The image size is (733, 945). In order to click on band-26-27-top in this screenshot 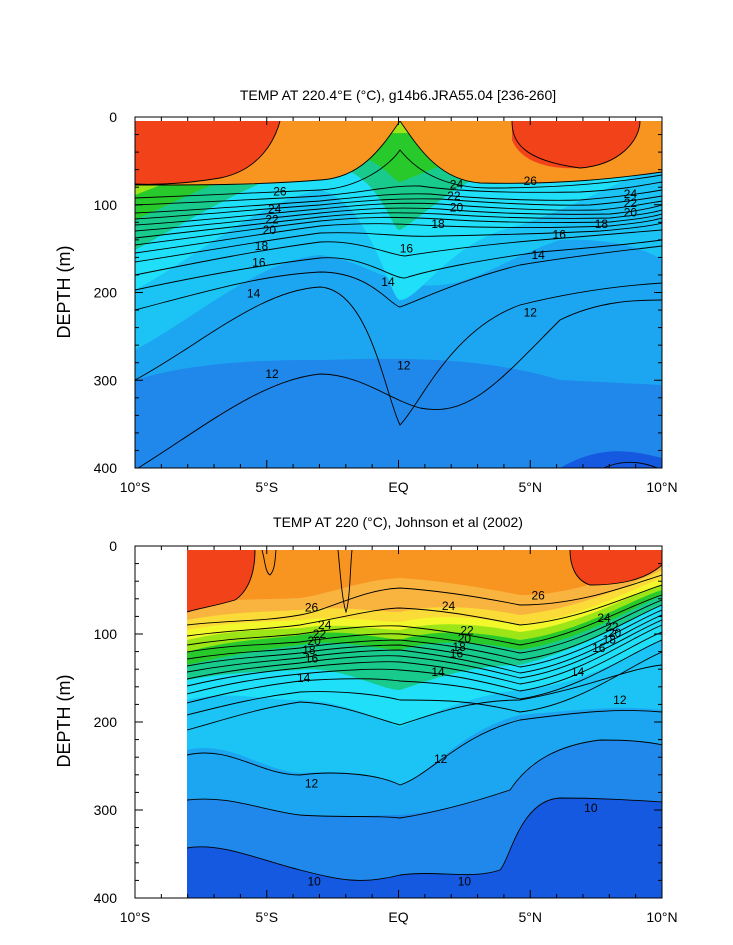, I will do `click(398, 78)`.